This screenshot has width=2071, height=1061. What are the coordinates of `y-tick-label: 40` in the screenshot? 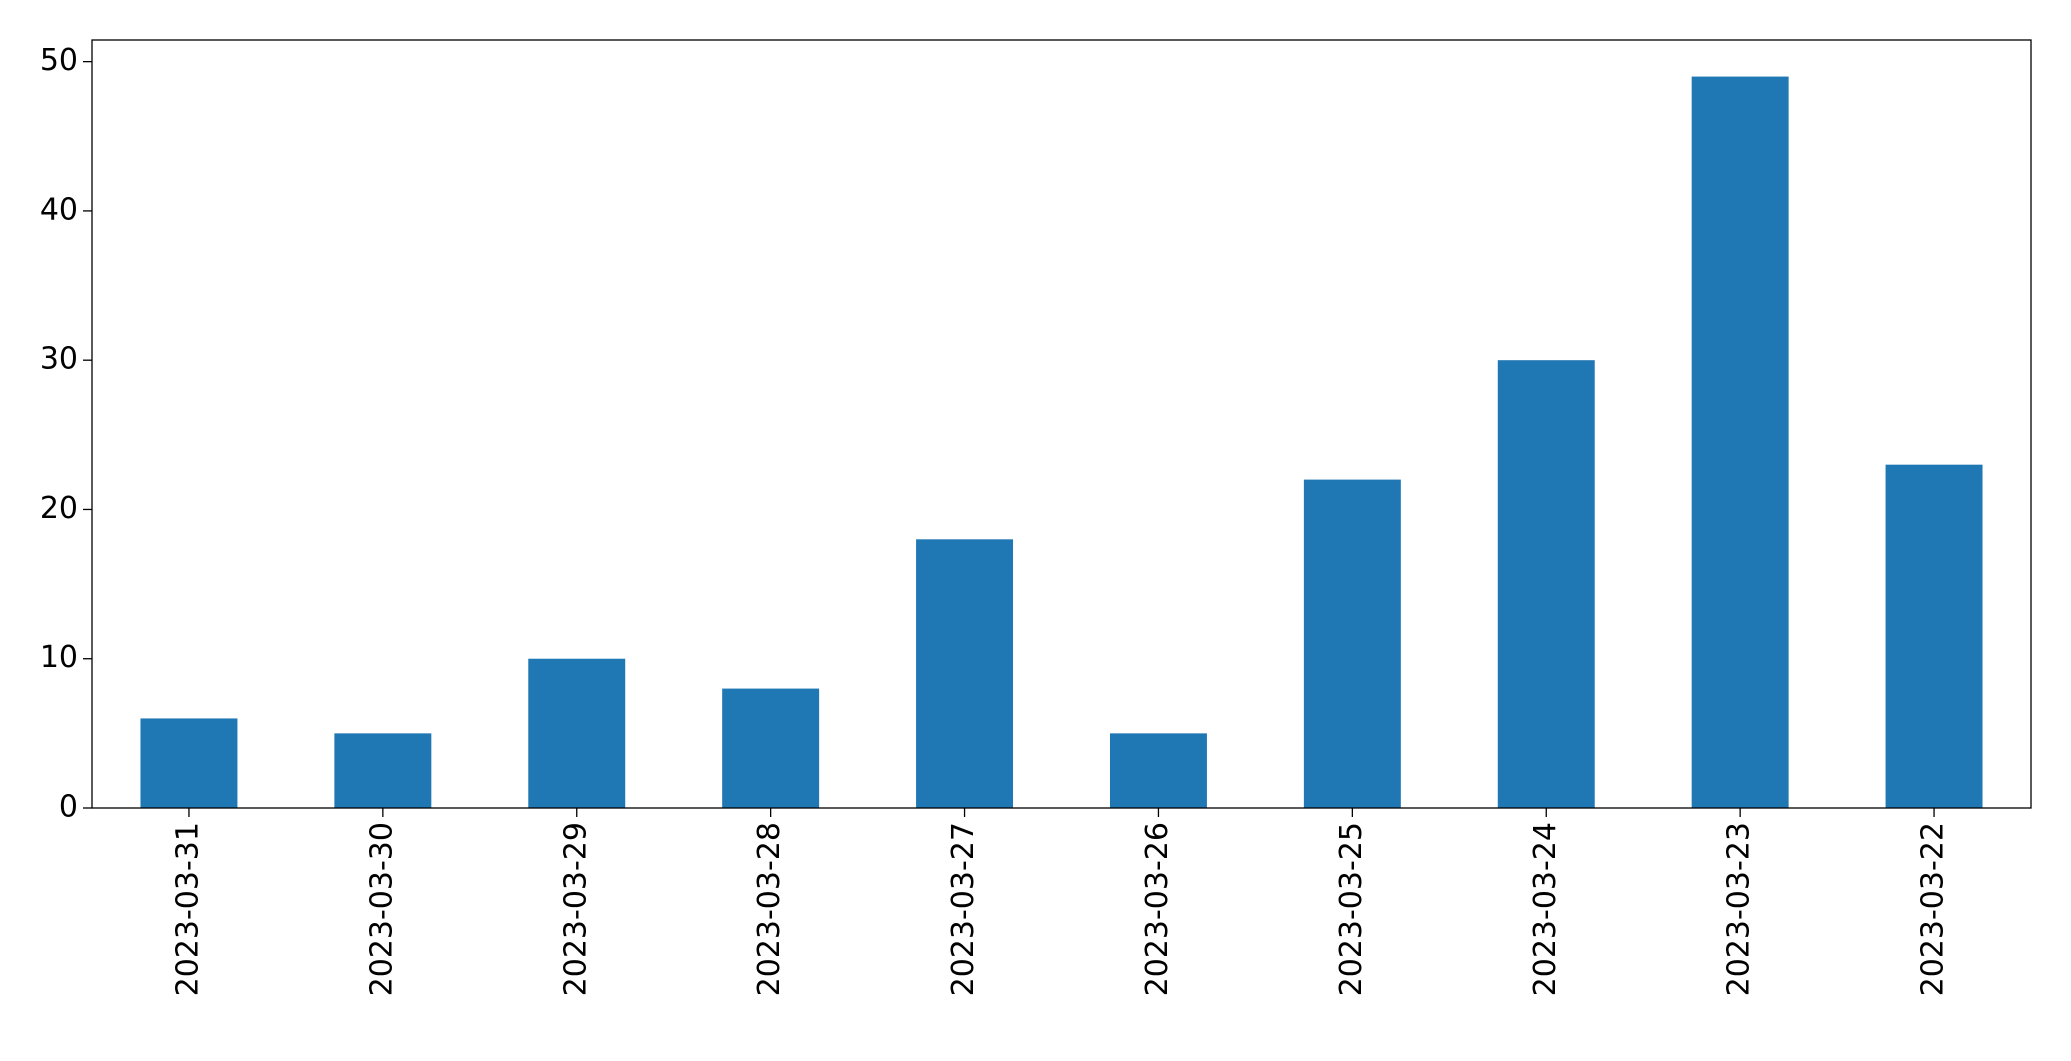 It's located at (59, 209).